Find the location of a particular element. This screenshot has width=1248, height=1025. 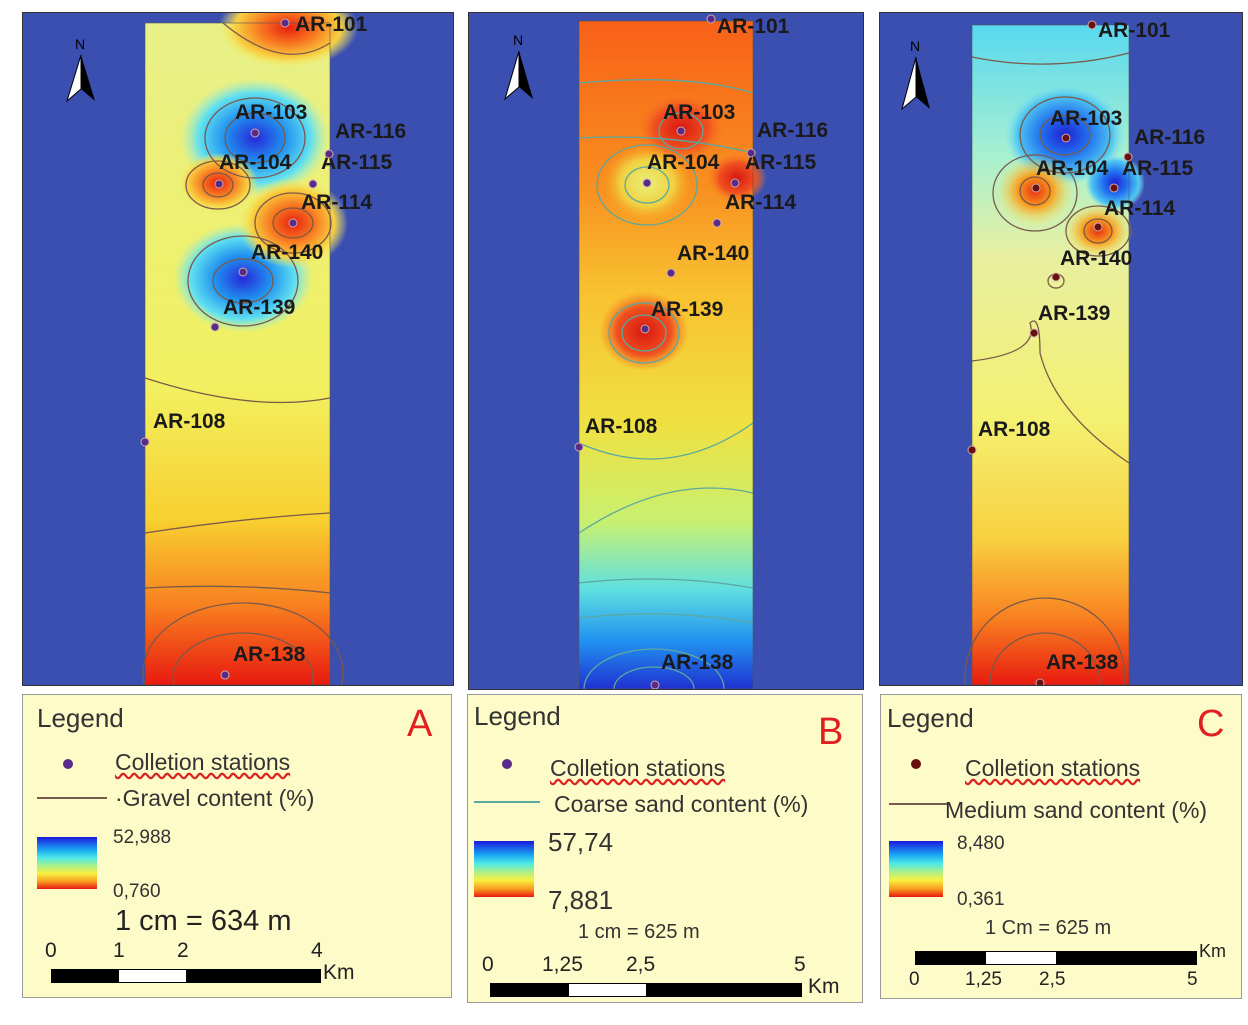

station-label: AR-139 is located at coordinates (687, 309).